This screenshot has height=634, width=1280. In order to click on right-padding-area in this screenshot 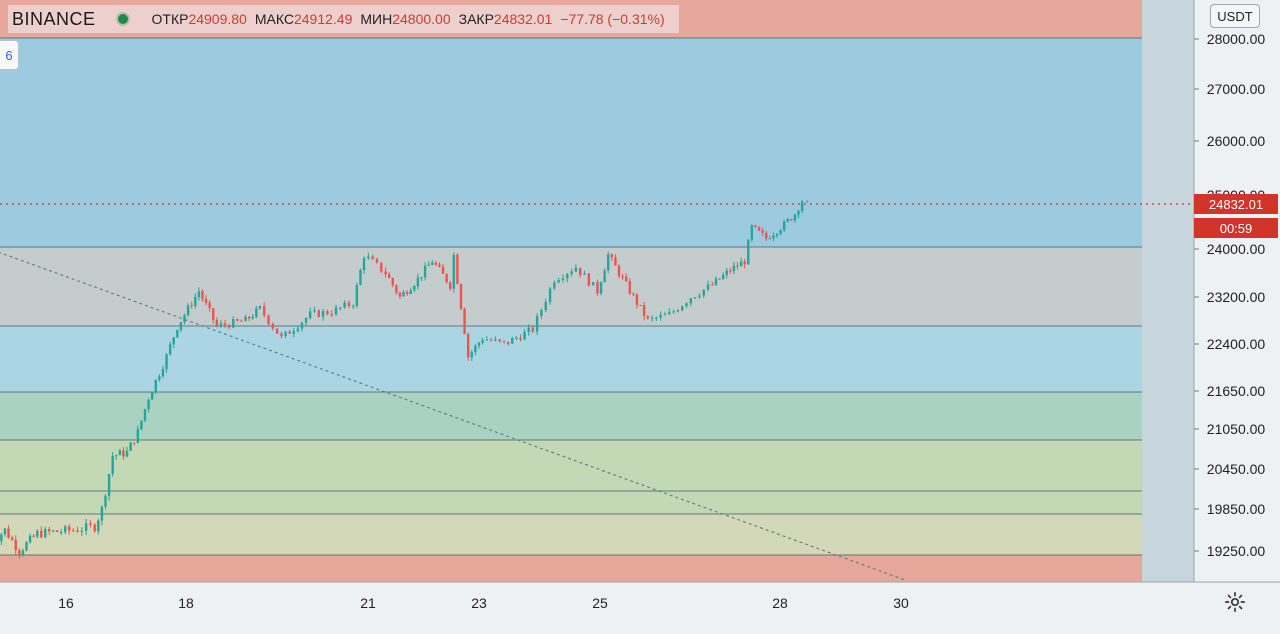, I will do `click(1168, 291)`.